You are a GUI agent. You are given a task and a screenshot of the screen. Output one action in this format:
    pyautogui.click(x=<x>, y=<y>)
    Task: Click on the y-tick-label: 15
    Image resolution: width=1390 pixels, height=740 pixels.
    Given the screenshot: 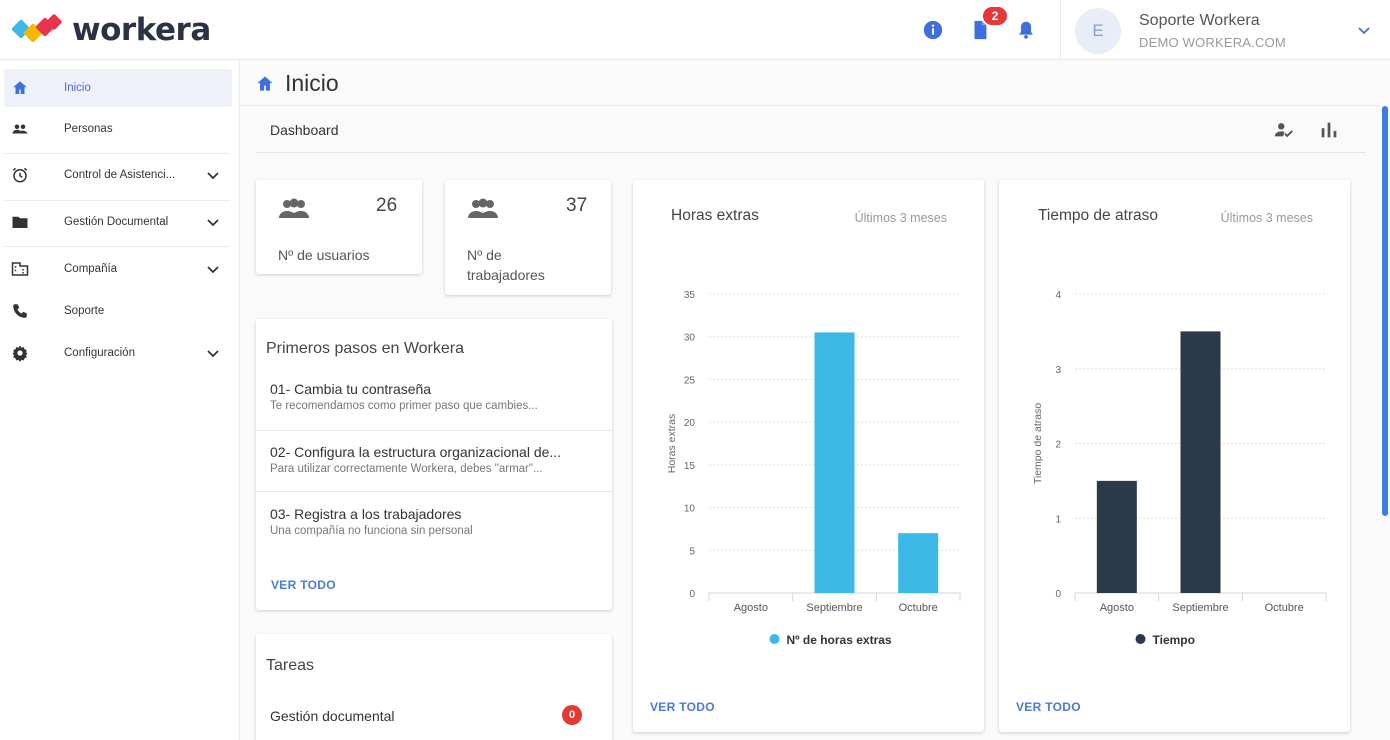 What is the action you would take?
    pyautogui.click(x=690, y=466)
    